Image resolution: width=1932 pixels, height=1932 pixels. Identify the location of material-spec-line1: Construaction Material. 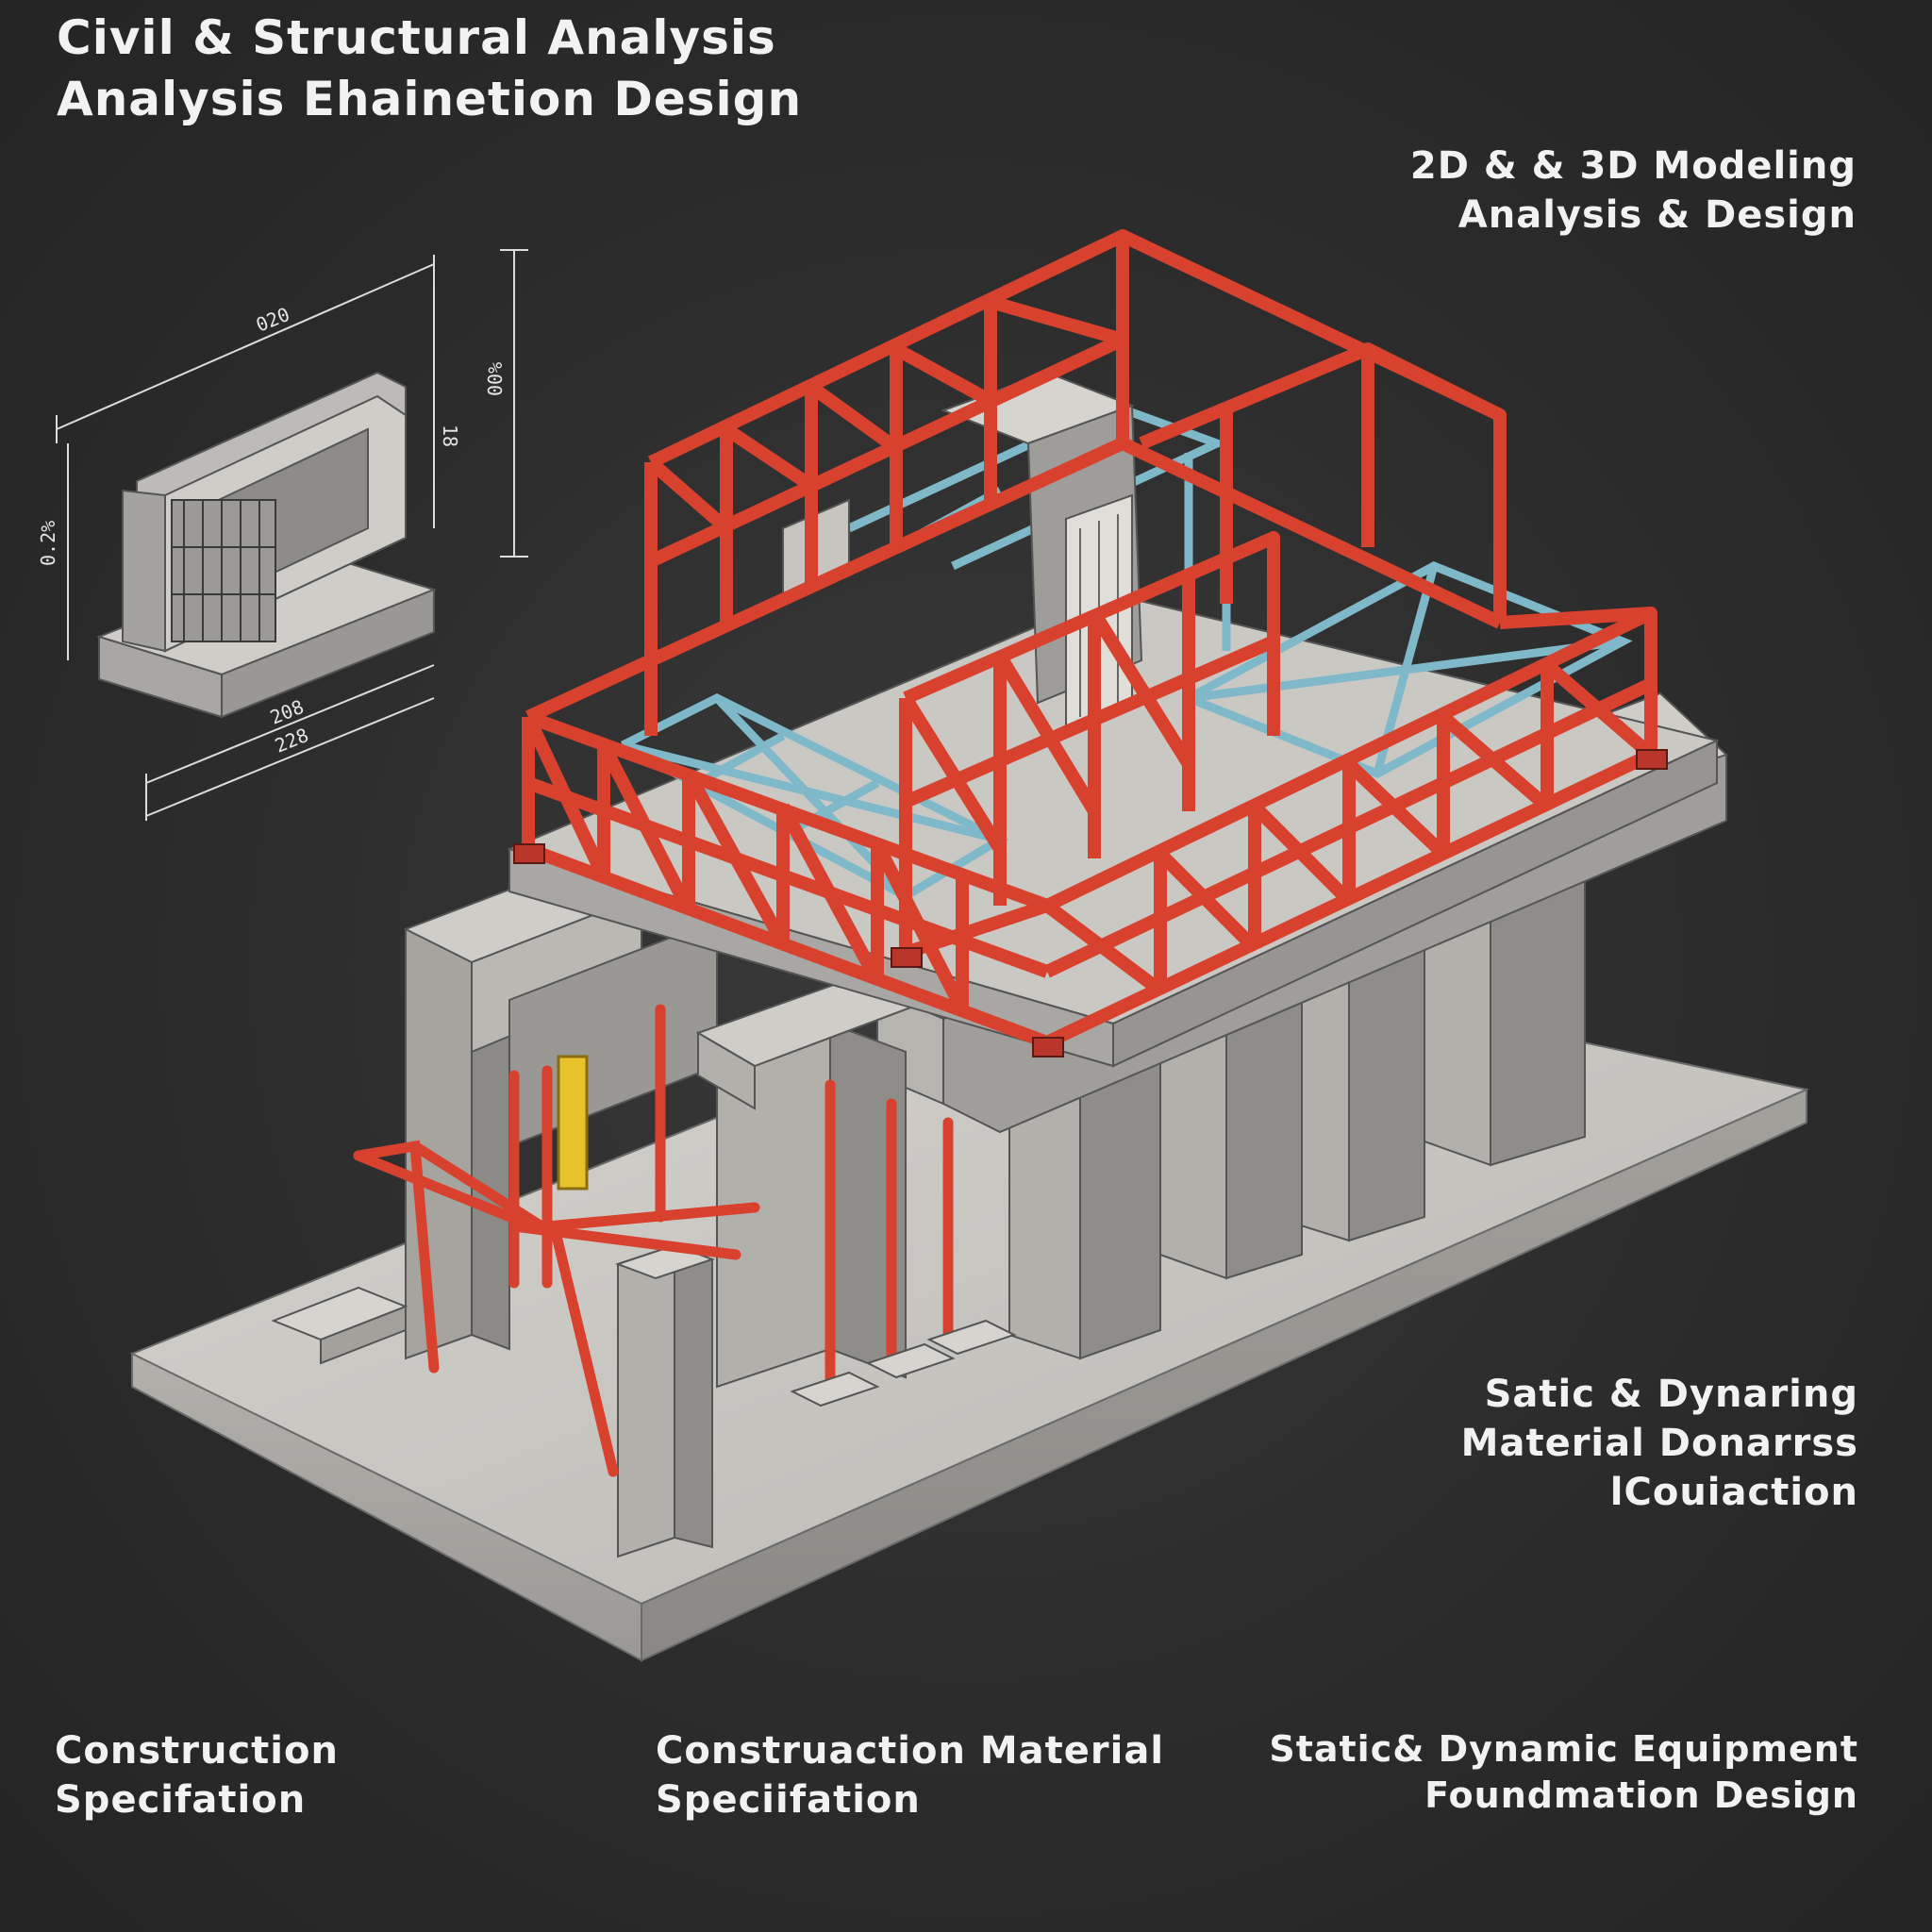
(910, 1751).